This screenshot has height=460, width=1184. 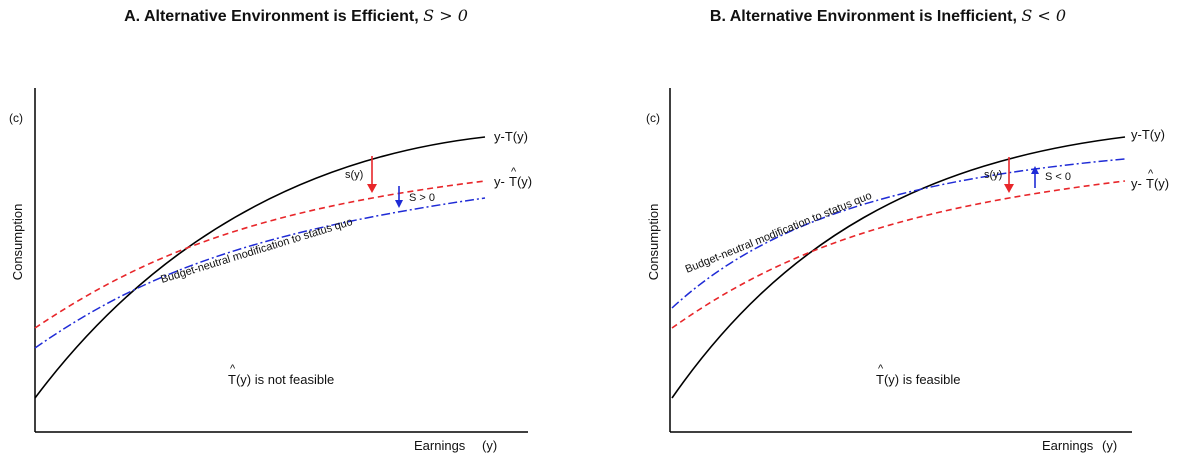 What do you see at coordinates (1058, 177) in the screenshot?
I see `S-label: S < 0` at bounding box center [1058, 177].